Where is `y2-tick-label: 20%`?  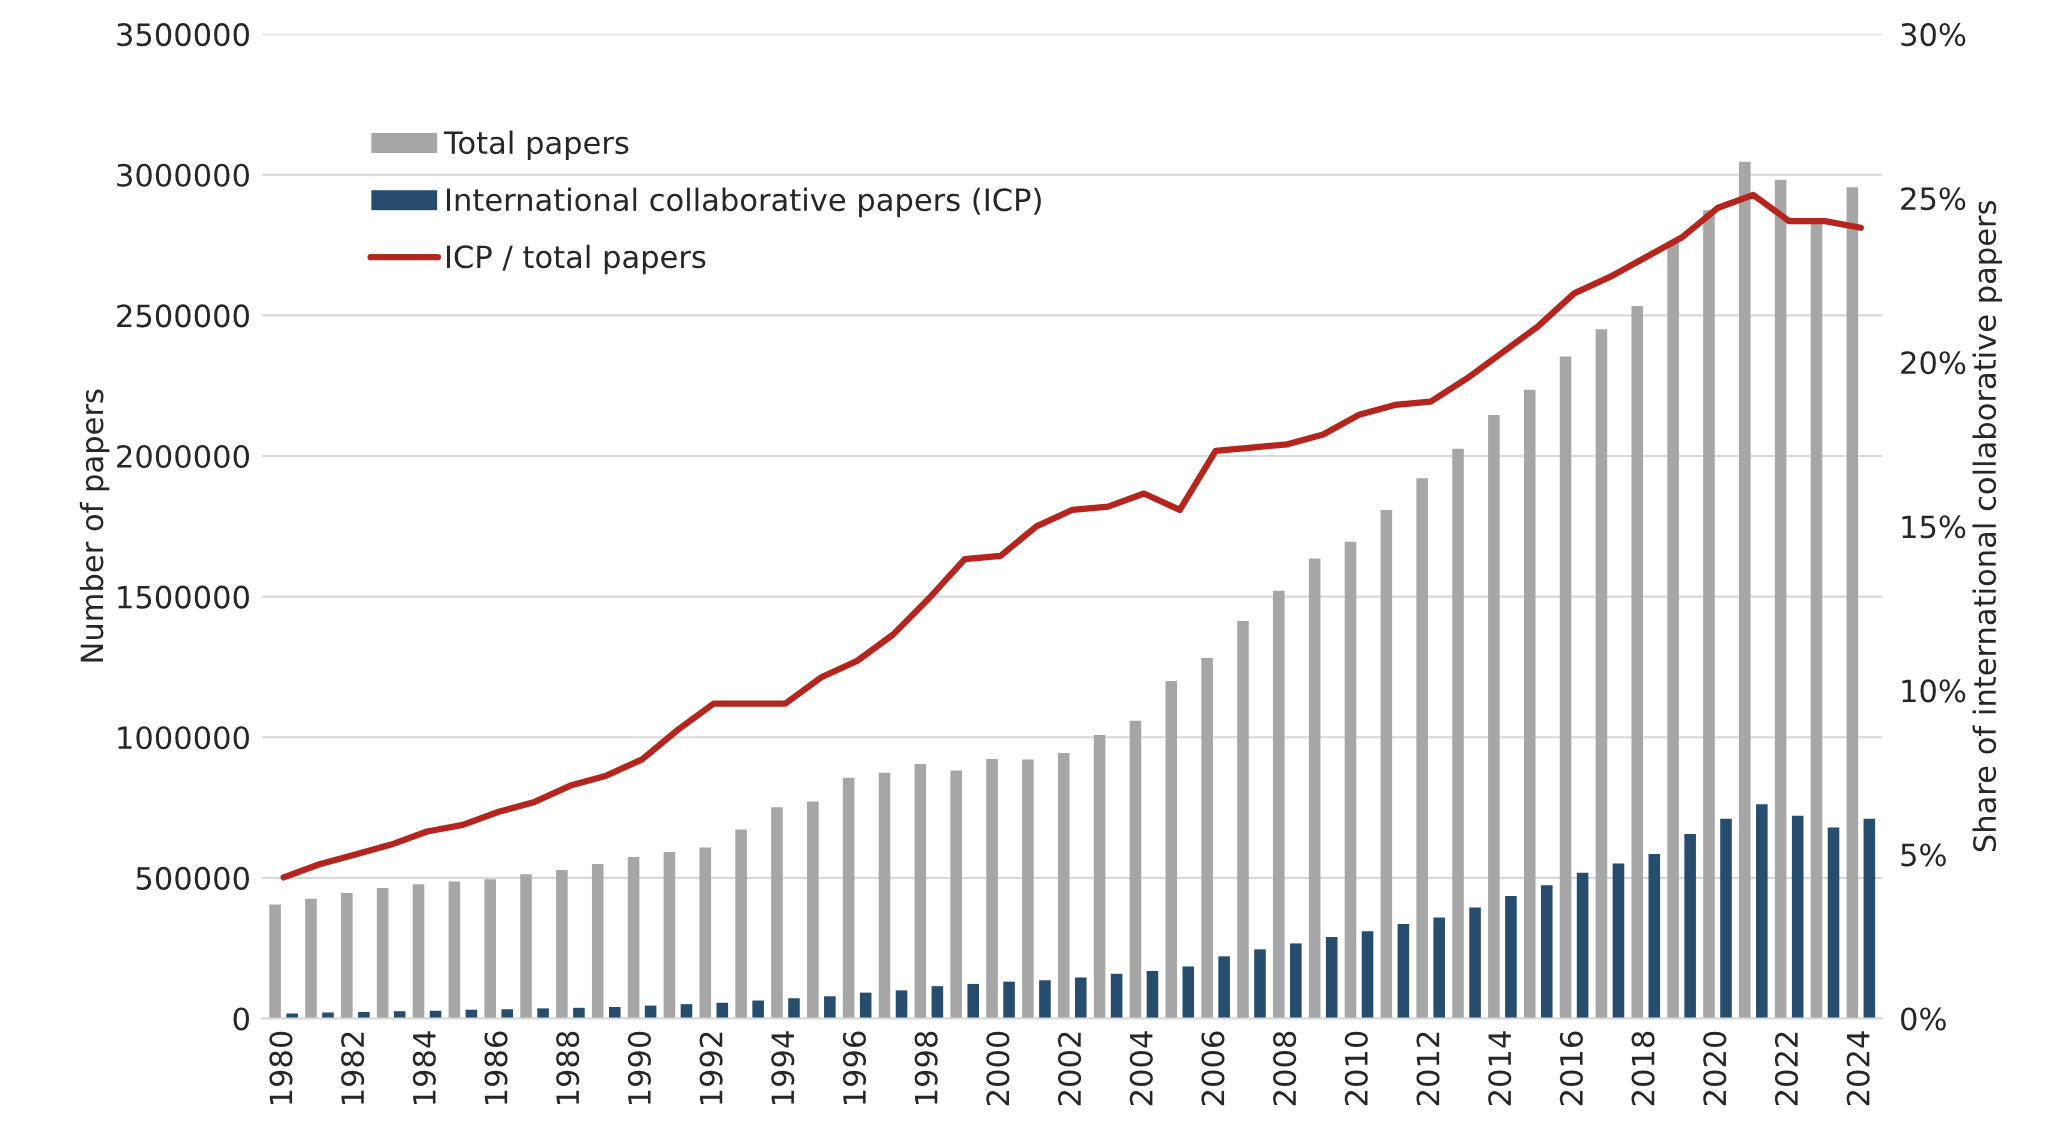 y2-tick-label: 20% is located at coordinates (1933, 363).